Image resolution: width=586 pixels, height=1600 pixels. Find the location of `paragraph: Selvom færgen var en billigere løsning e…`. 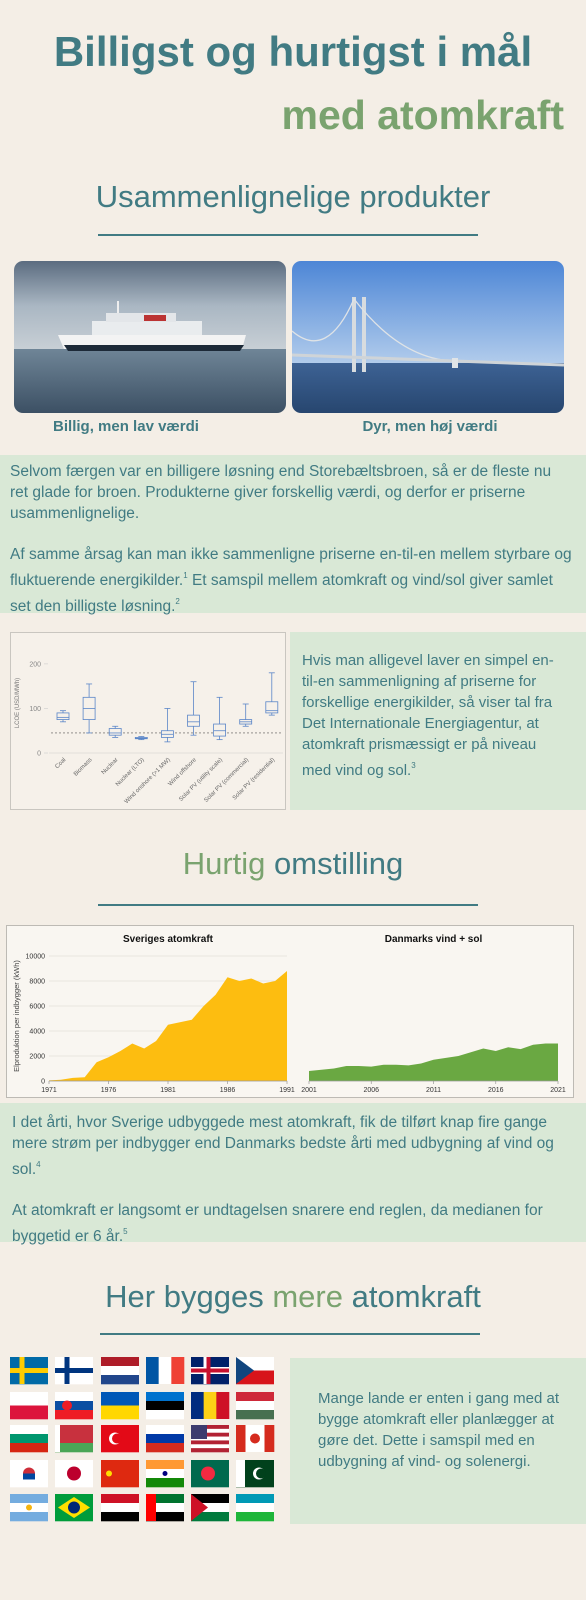

paragraph: Selvom færgen var en billigere løsning e… is located at coordinates (291, 492).